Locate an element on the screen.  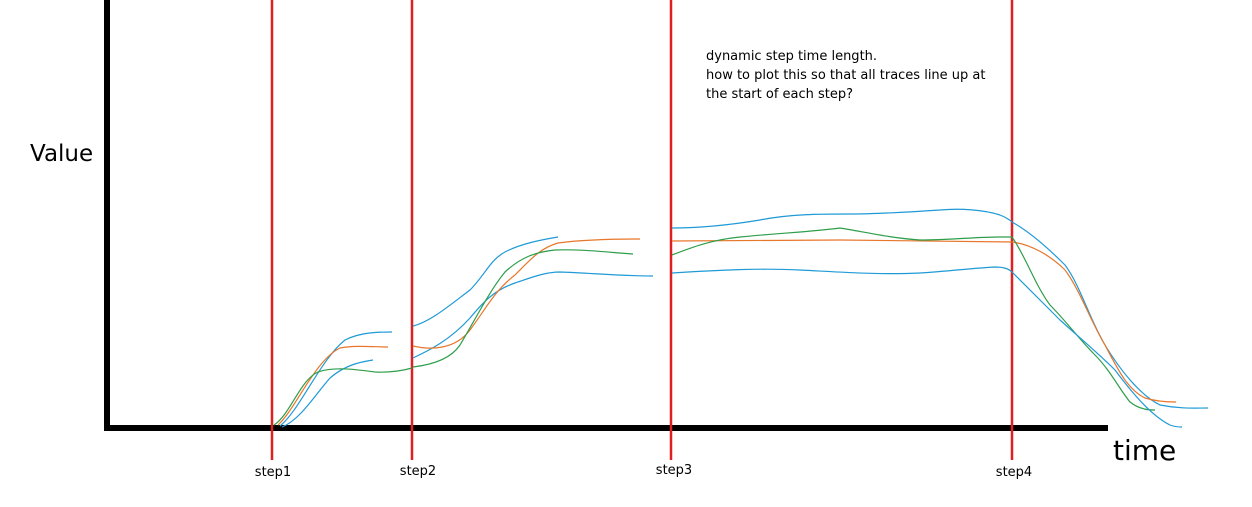
step4-label: step4 is located at coordinates (1014, 472).